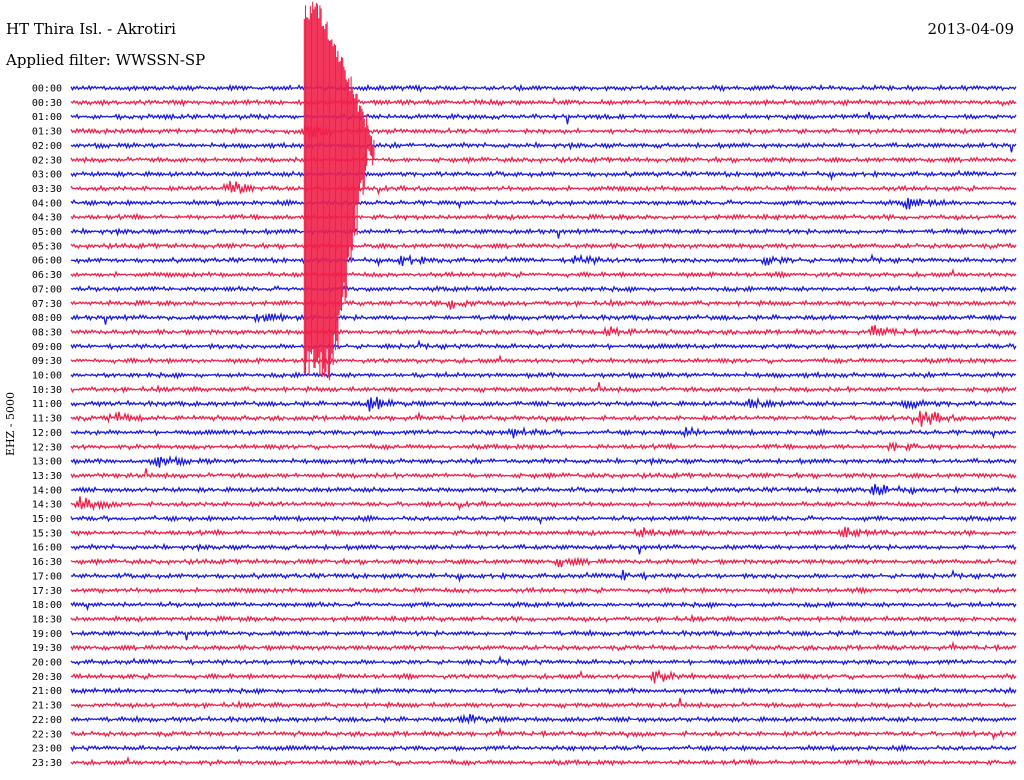 Image resolution: width=1024 pixels, height=780 pixels. I want to click on row-label: 01:00, so click(47, 117).